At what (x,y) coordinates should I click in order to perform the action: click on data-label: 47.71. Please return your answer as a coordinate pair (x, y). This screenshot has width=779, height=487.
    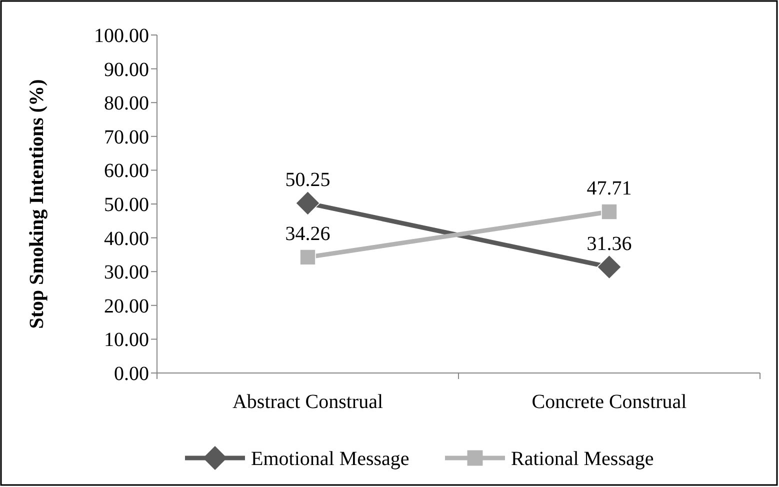
    Looking at the image, I should click on (609, 189).